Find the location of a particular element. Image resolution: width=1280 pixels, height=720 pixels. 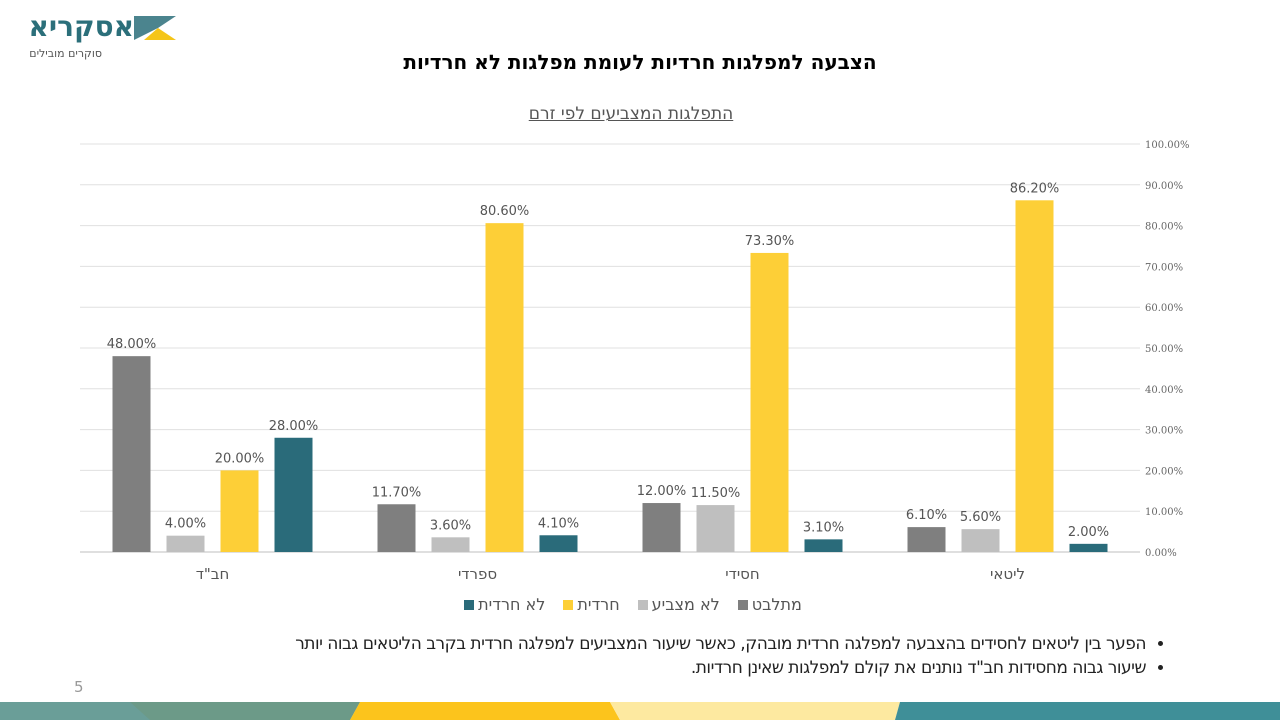

y-tick-label: 20.00% is located at coordinates (1164, 471).